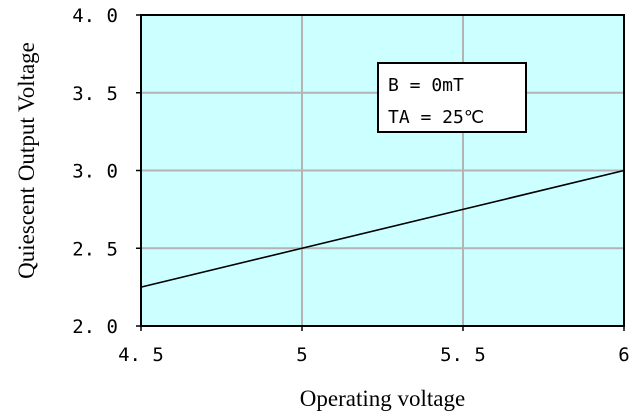 Image resolution: width=640 pixels, height=417 pixels. I want to click on y-axis-ticks: 2. 0 2. 5 3. 0 3. 5 4. 0, so click(106, 171).